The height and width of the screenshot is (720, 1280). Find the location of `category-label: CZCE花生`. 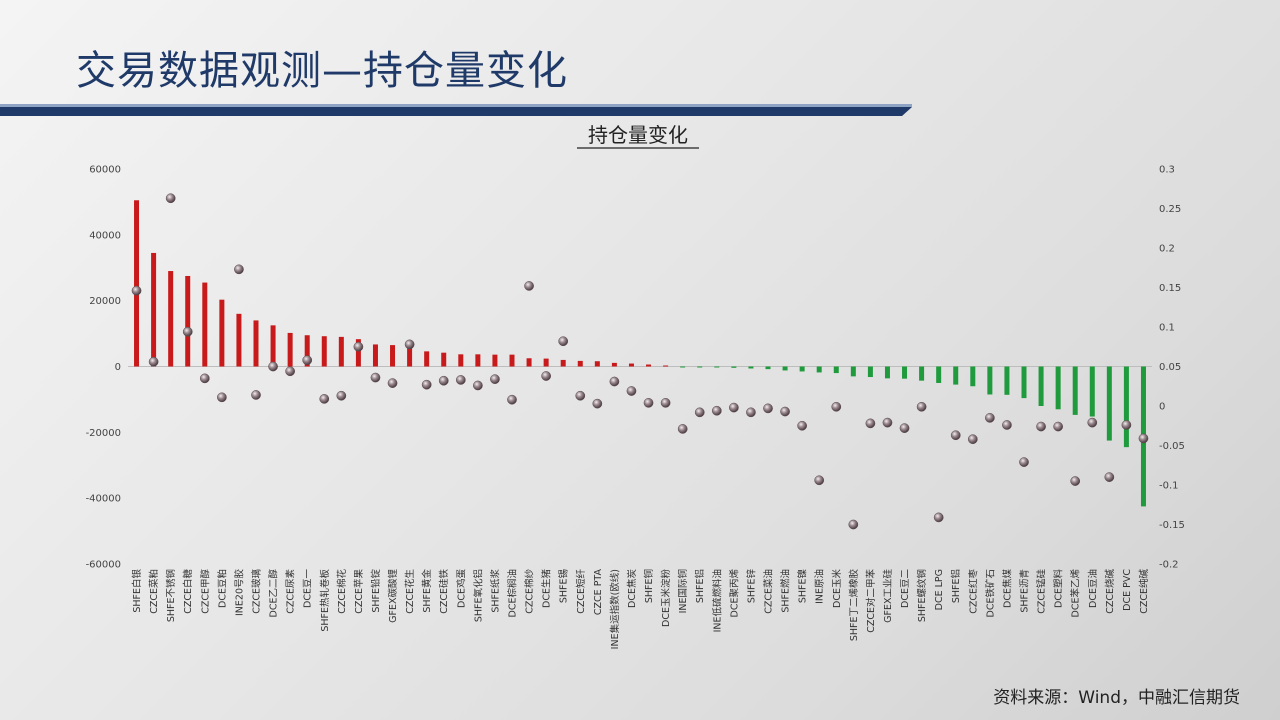

category-label: CZCE花生 is located at coordinates (410, 591).